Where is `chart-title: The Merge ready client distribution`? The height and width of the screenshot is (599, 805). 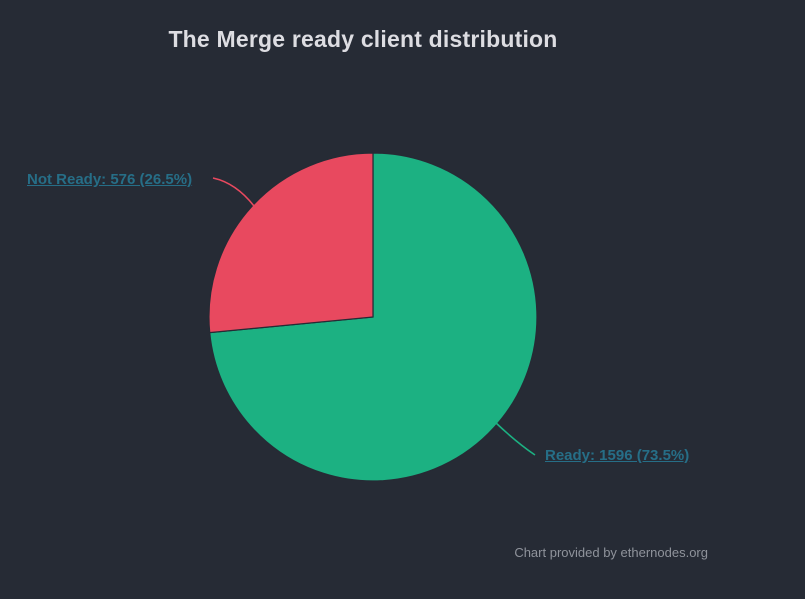
chart-title: The Merge ready client distribution is located at coordinates (363, 39).